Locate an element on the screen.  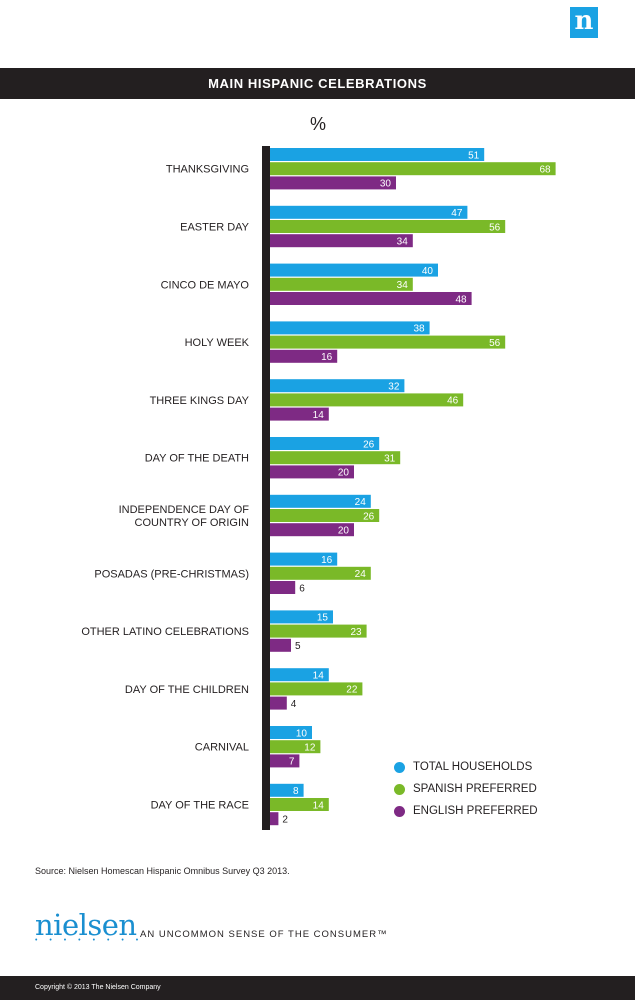
nielsen-n-logo: n is located at coordinates (584, 22).